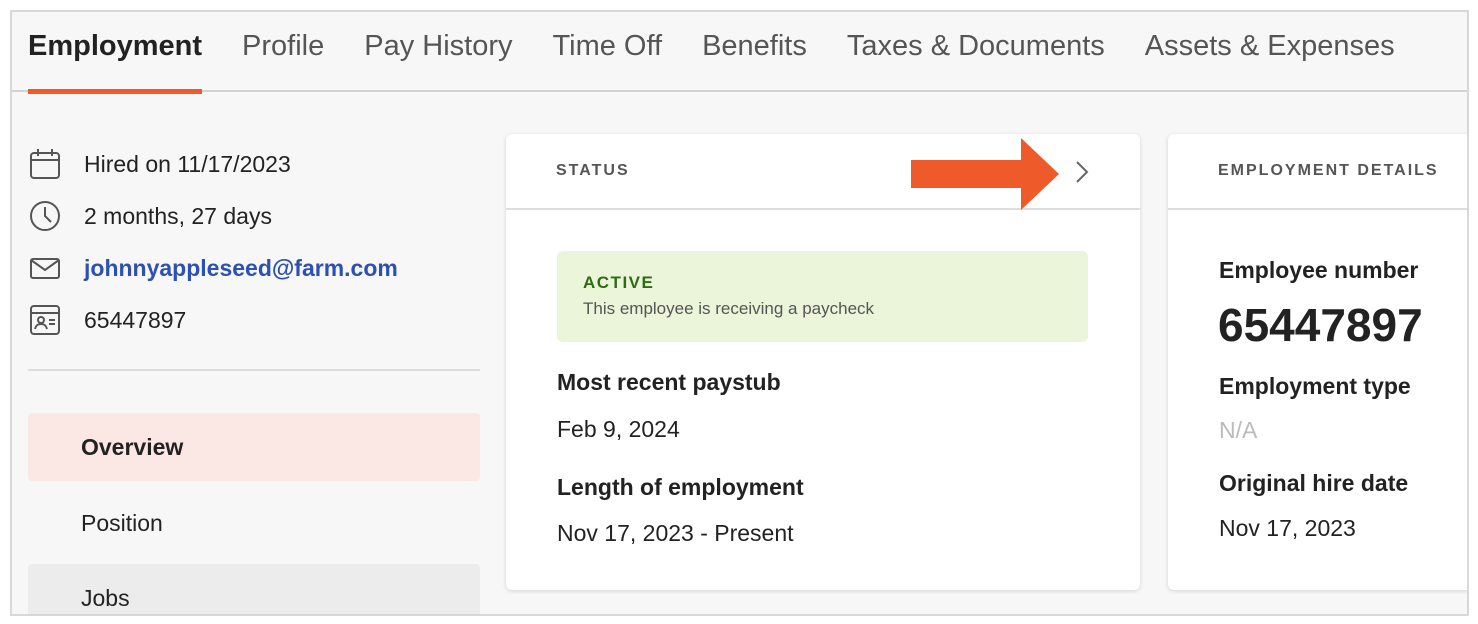 This screenshot has height=624, width=1478. Describe the element at coordinates (45, 164) in the screenshot. I see `calendar-icon` at that location.